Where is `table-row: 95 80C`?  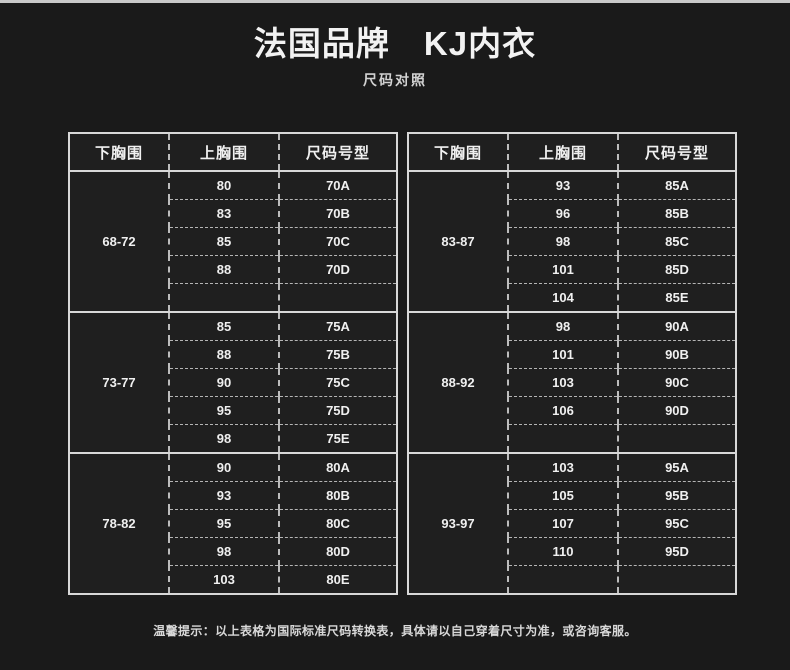
table-row: 95 80C is located at coordinates (233, 523).